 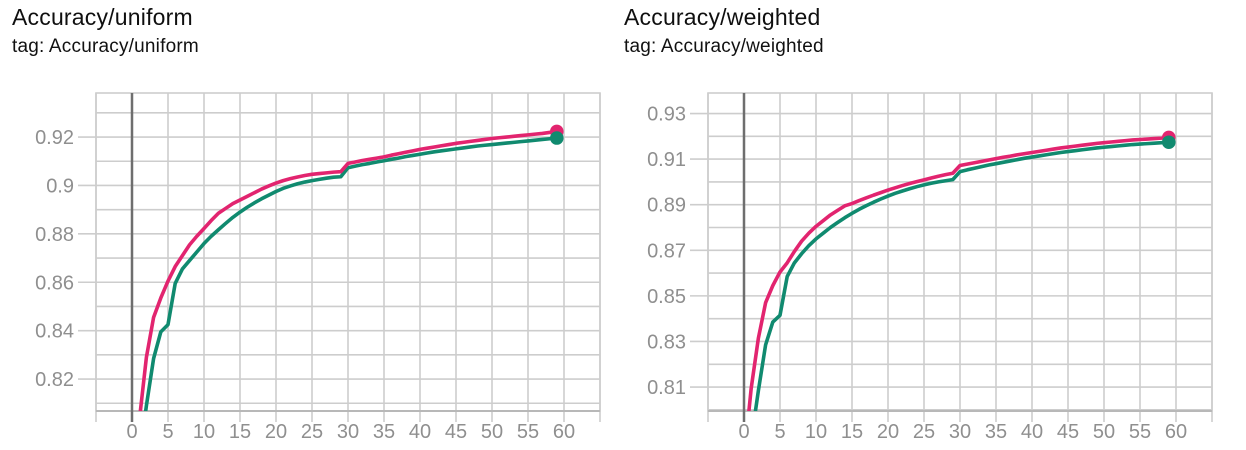 What do you see at coordinates (666, 297) in the screenshot?
I see `y-tick-label: 0.85` at bounding box center [666, 297].